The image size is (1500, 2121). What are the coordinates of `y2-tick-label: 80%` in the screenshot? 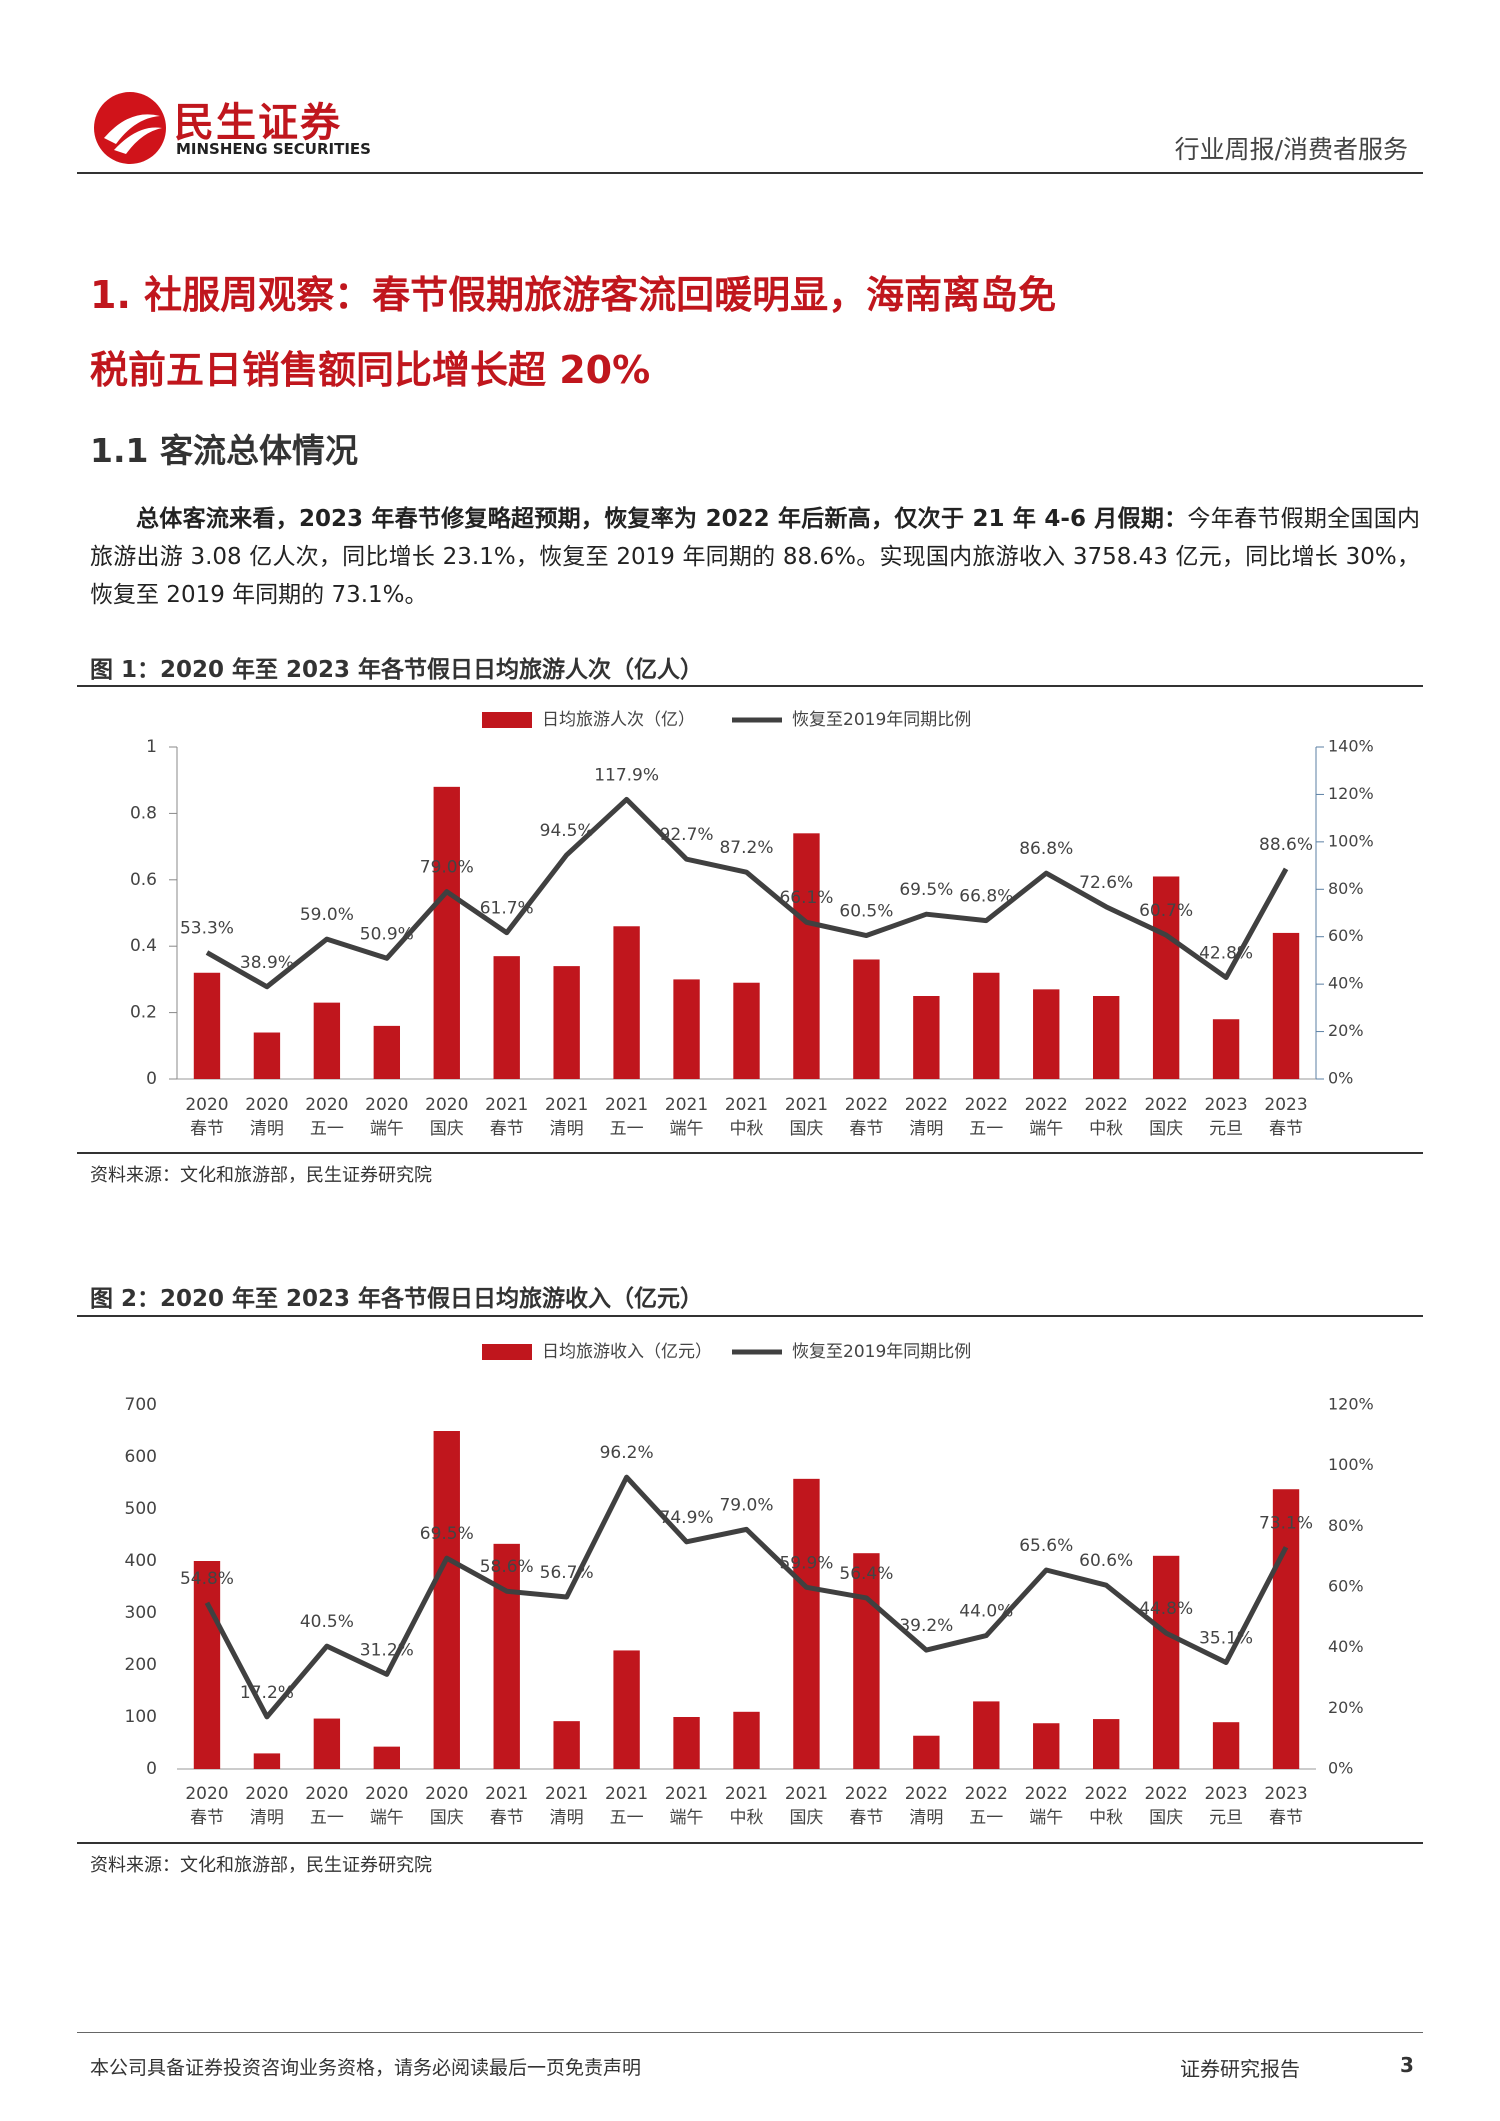 It's located at (1346, 888).